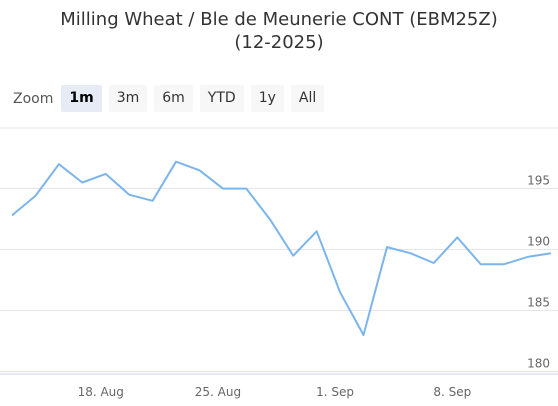  What do you see at coordinates (33, 98) in the screenshot?
I see `zoom-label: Zoom` at bounding box center [33, 98].